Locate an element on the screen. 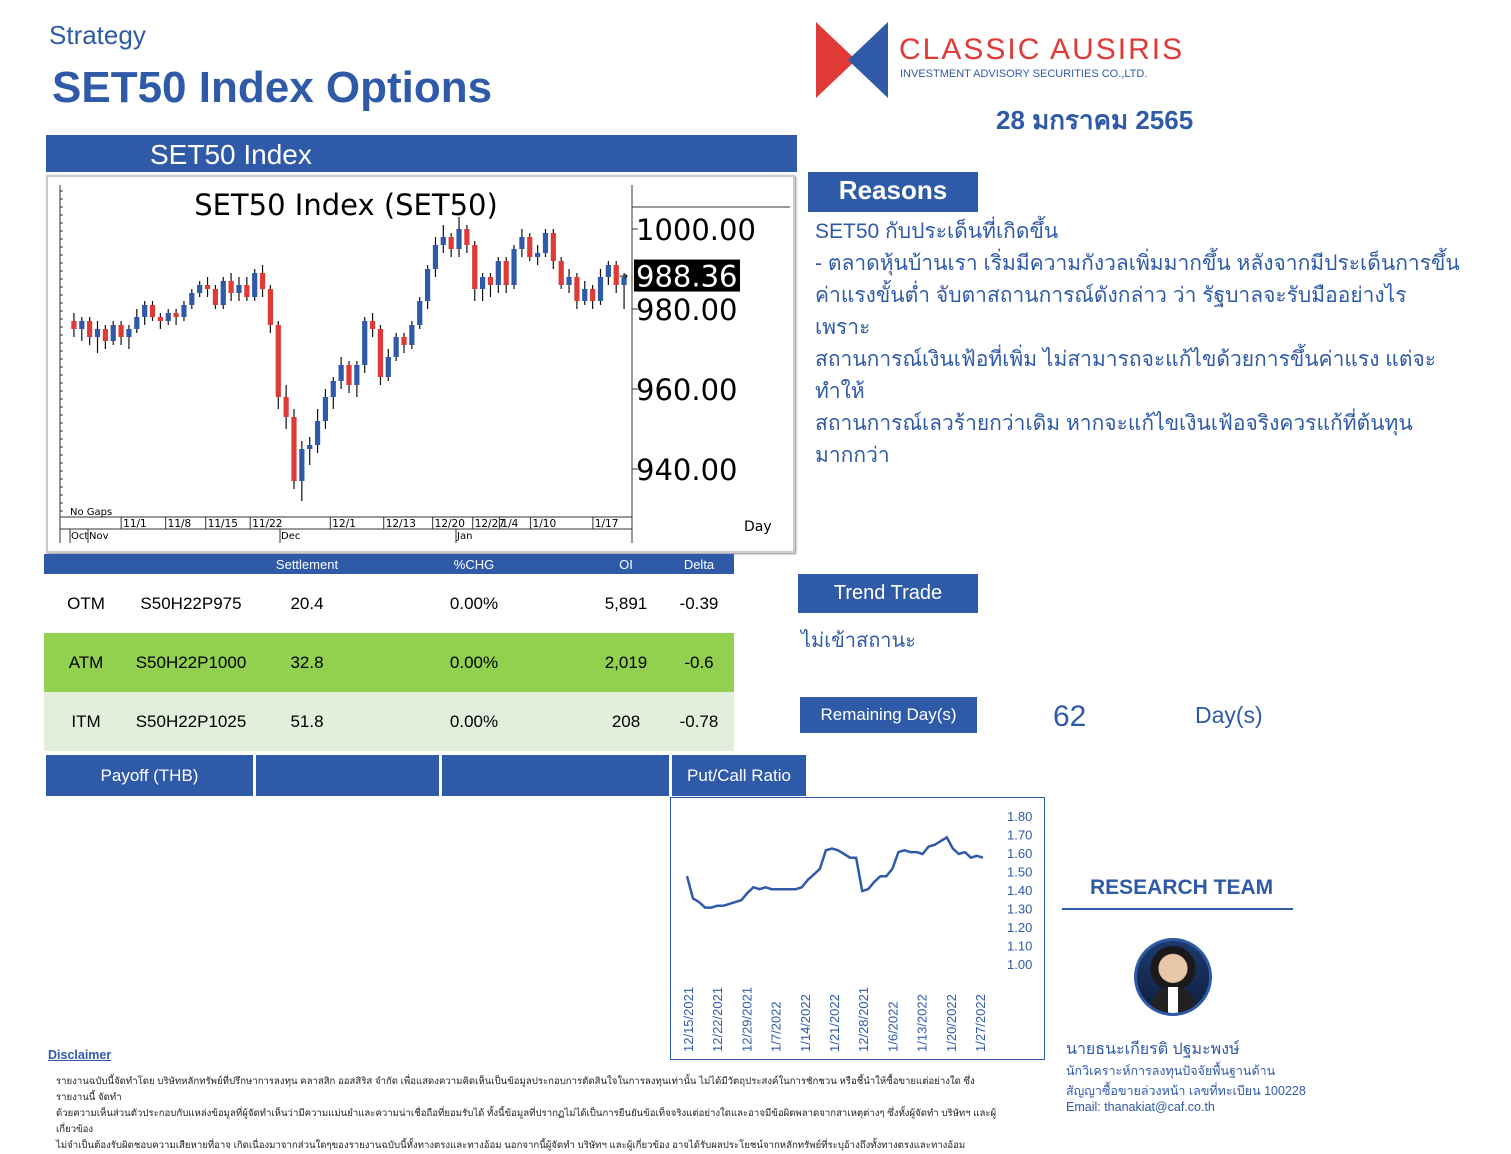 Image resolution: width=1511 pixels, height=1154 pixels. x-tick-label: 12/13 is located at coordinates (401, 524).